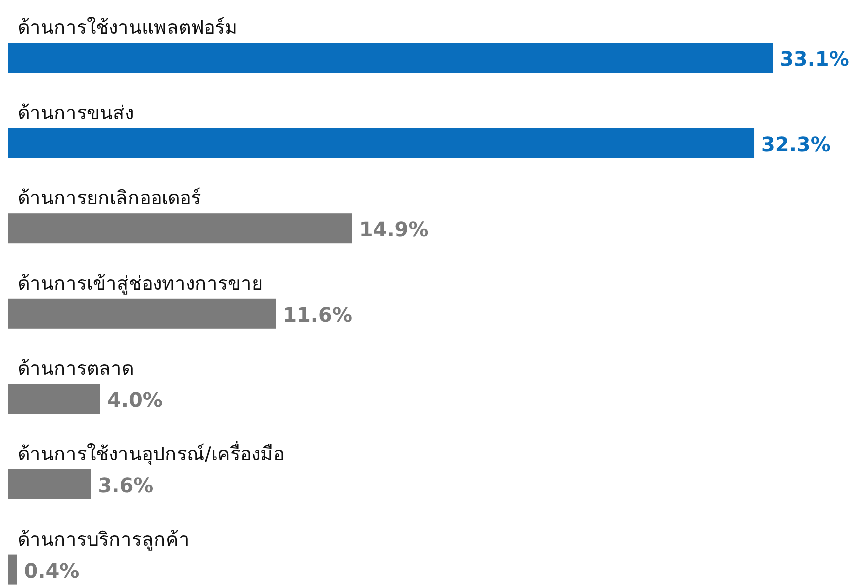 The image size is (856, 585). What do you see at coordinates (109, 199) in the screenshot?
I see `y-tick-label: ด้านการยกเลิกออเดอร์` at bounding box center [109, 199].